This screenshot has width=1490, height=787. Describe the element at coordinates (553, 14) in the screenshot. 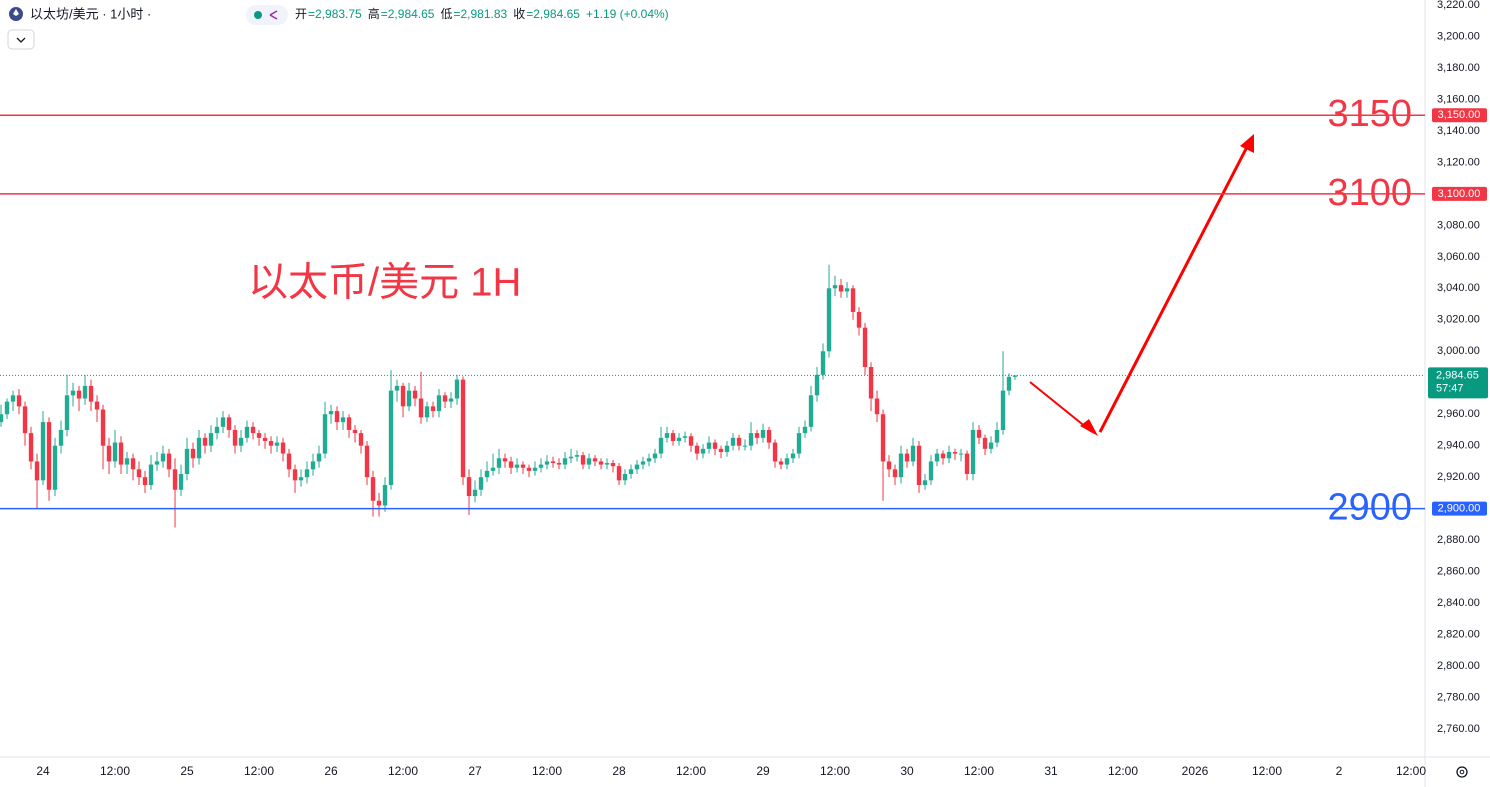

I see `legend-value: =2,984.65` at that location.